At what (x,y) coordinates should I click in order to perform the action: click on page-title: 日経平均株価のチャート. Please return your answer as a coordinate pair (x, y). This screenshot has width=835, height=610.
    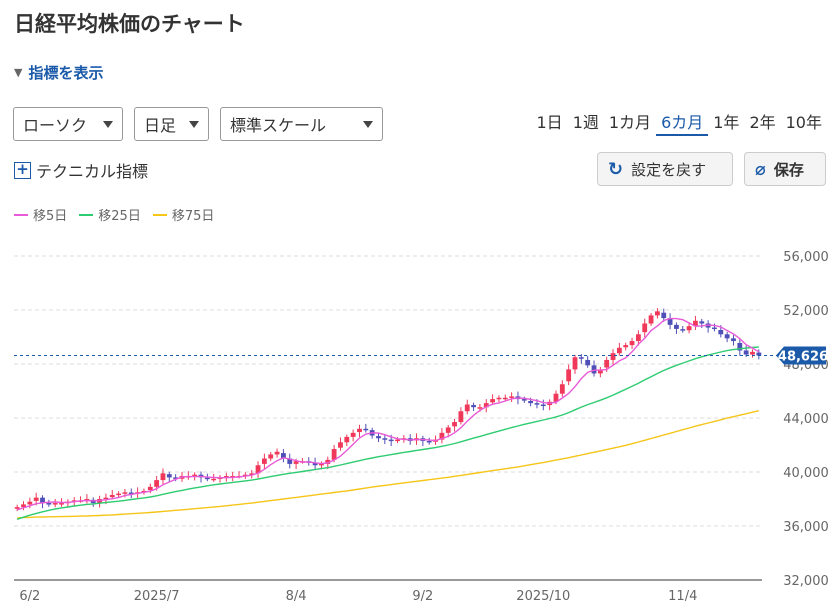
    Looking at the image, I should click on (129, 24).